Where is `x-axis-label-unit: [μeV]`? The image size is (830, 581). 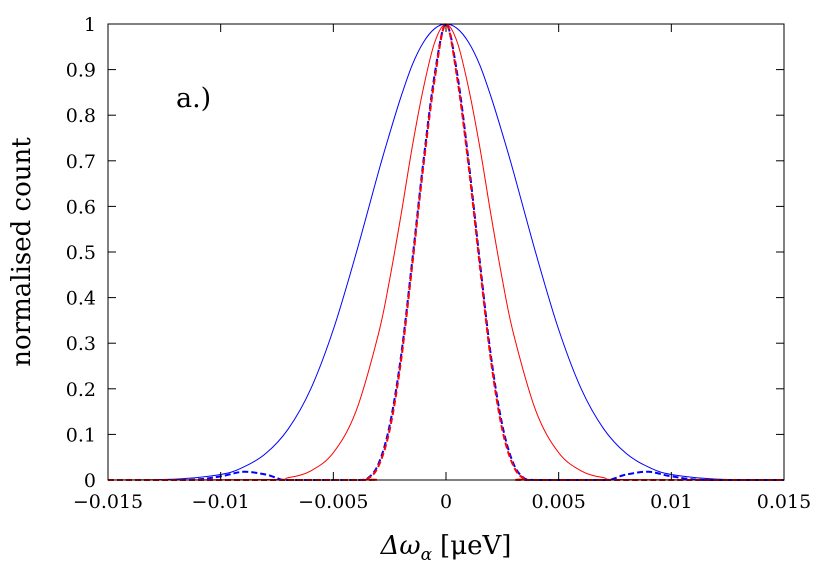
x-axis-label-unit: [μeV] is located at coordinates (475, 546).